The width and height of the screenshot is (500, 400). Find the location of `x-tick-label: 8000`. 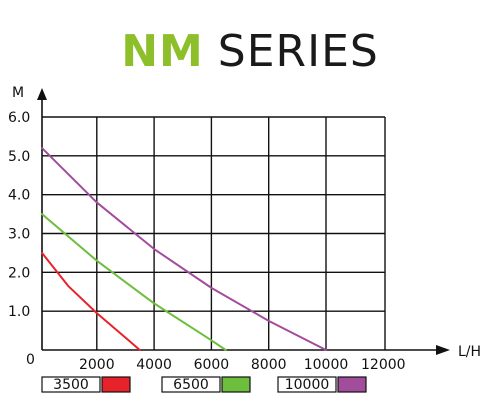

x-tick-label: 8000 is located at coordinates (269, 365).